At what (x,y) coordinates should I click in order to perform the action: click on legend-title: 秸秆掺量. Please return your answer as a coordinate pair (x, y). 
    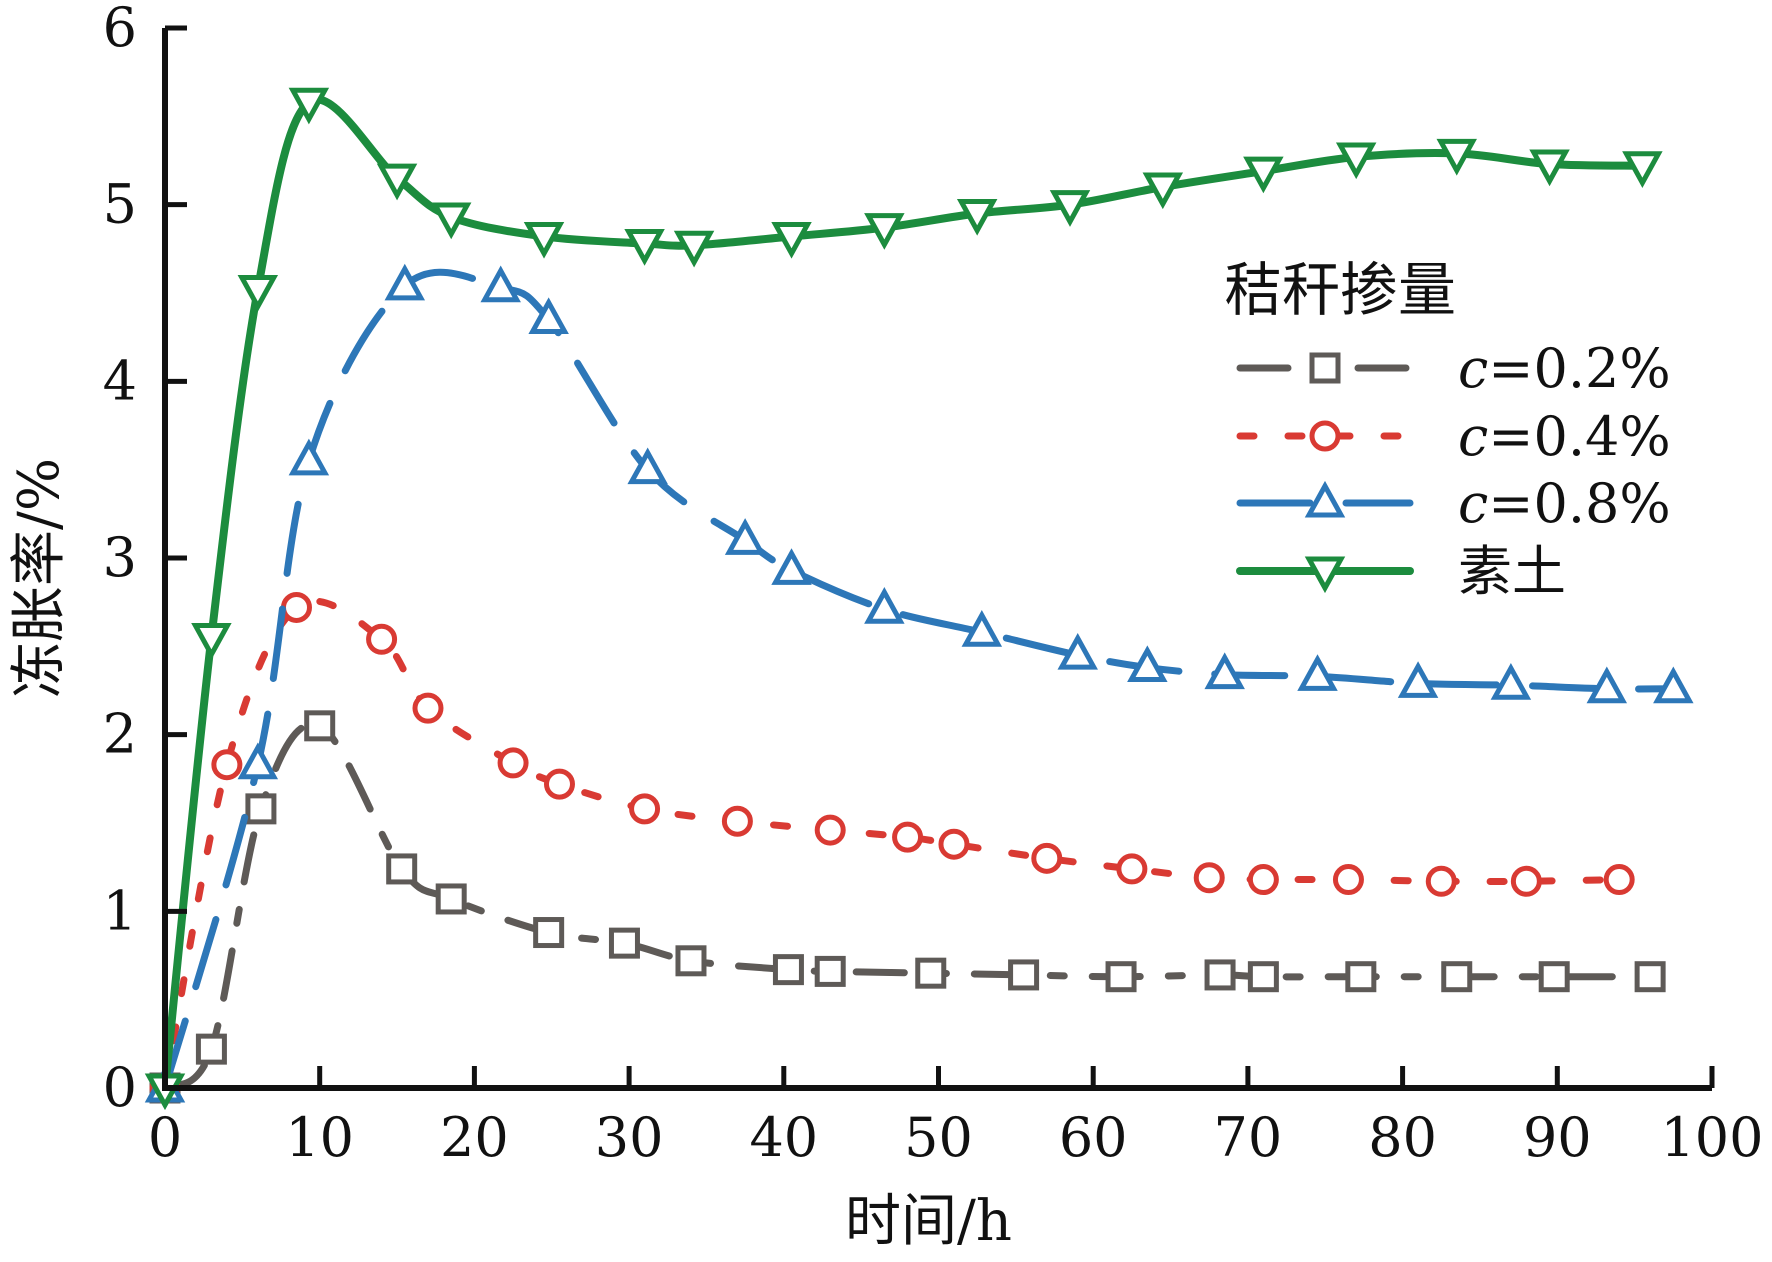
    Looking at the image, I should click on (1340, 290).